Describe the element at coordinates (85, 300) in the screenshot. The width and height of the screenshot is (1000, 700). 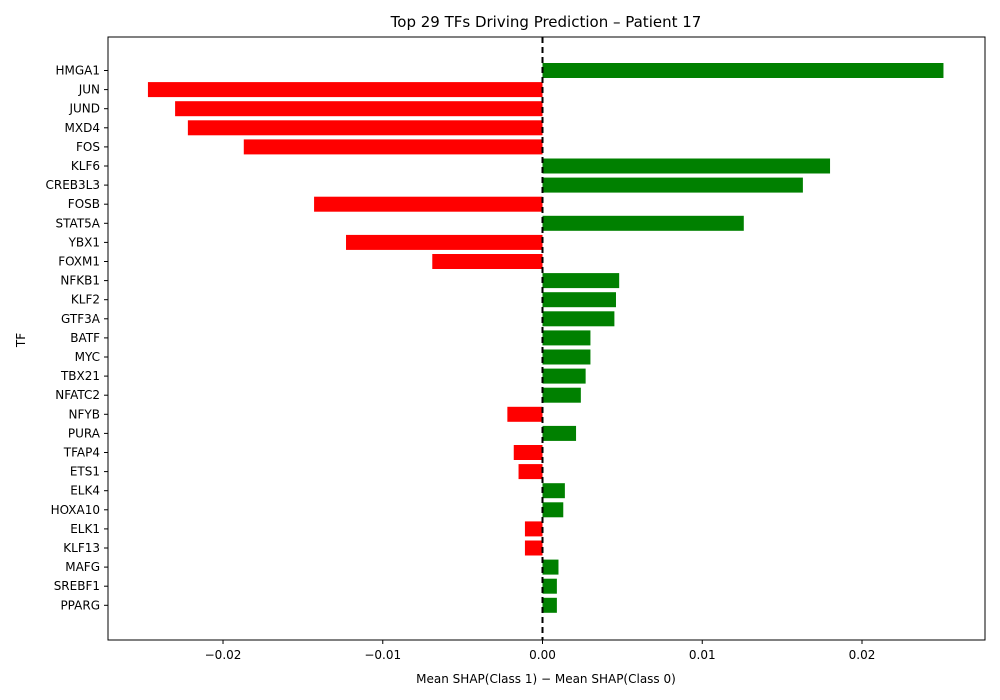
I see `y-tick-label-klf2: KLF2` at that location.